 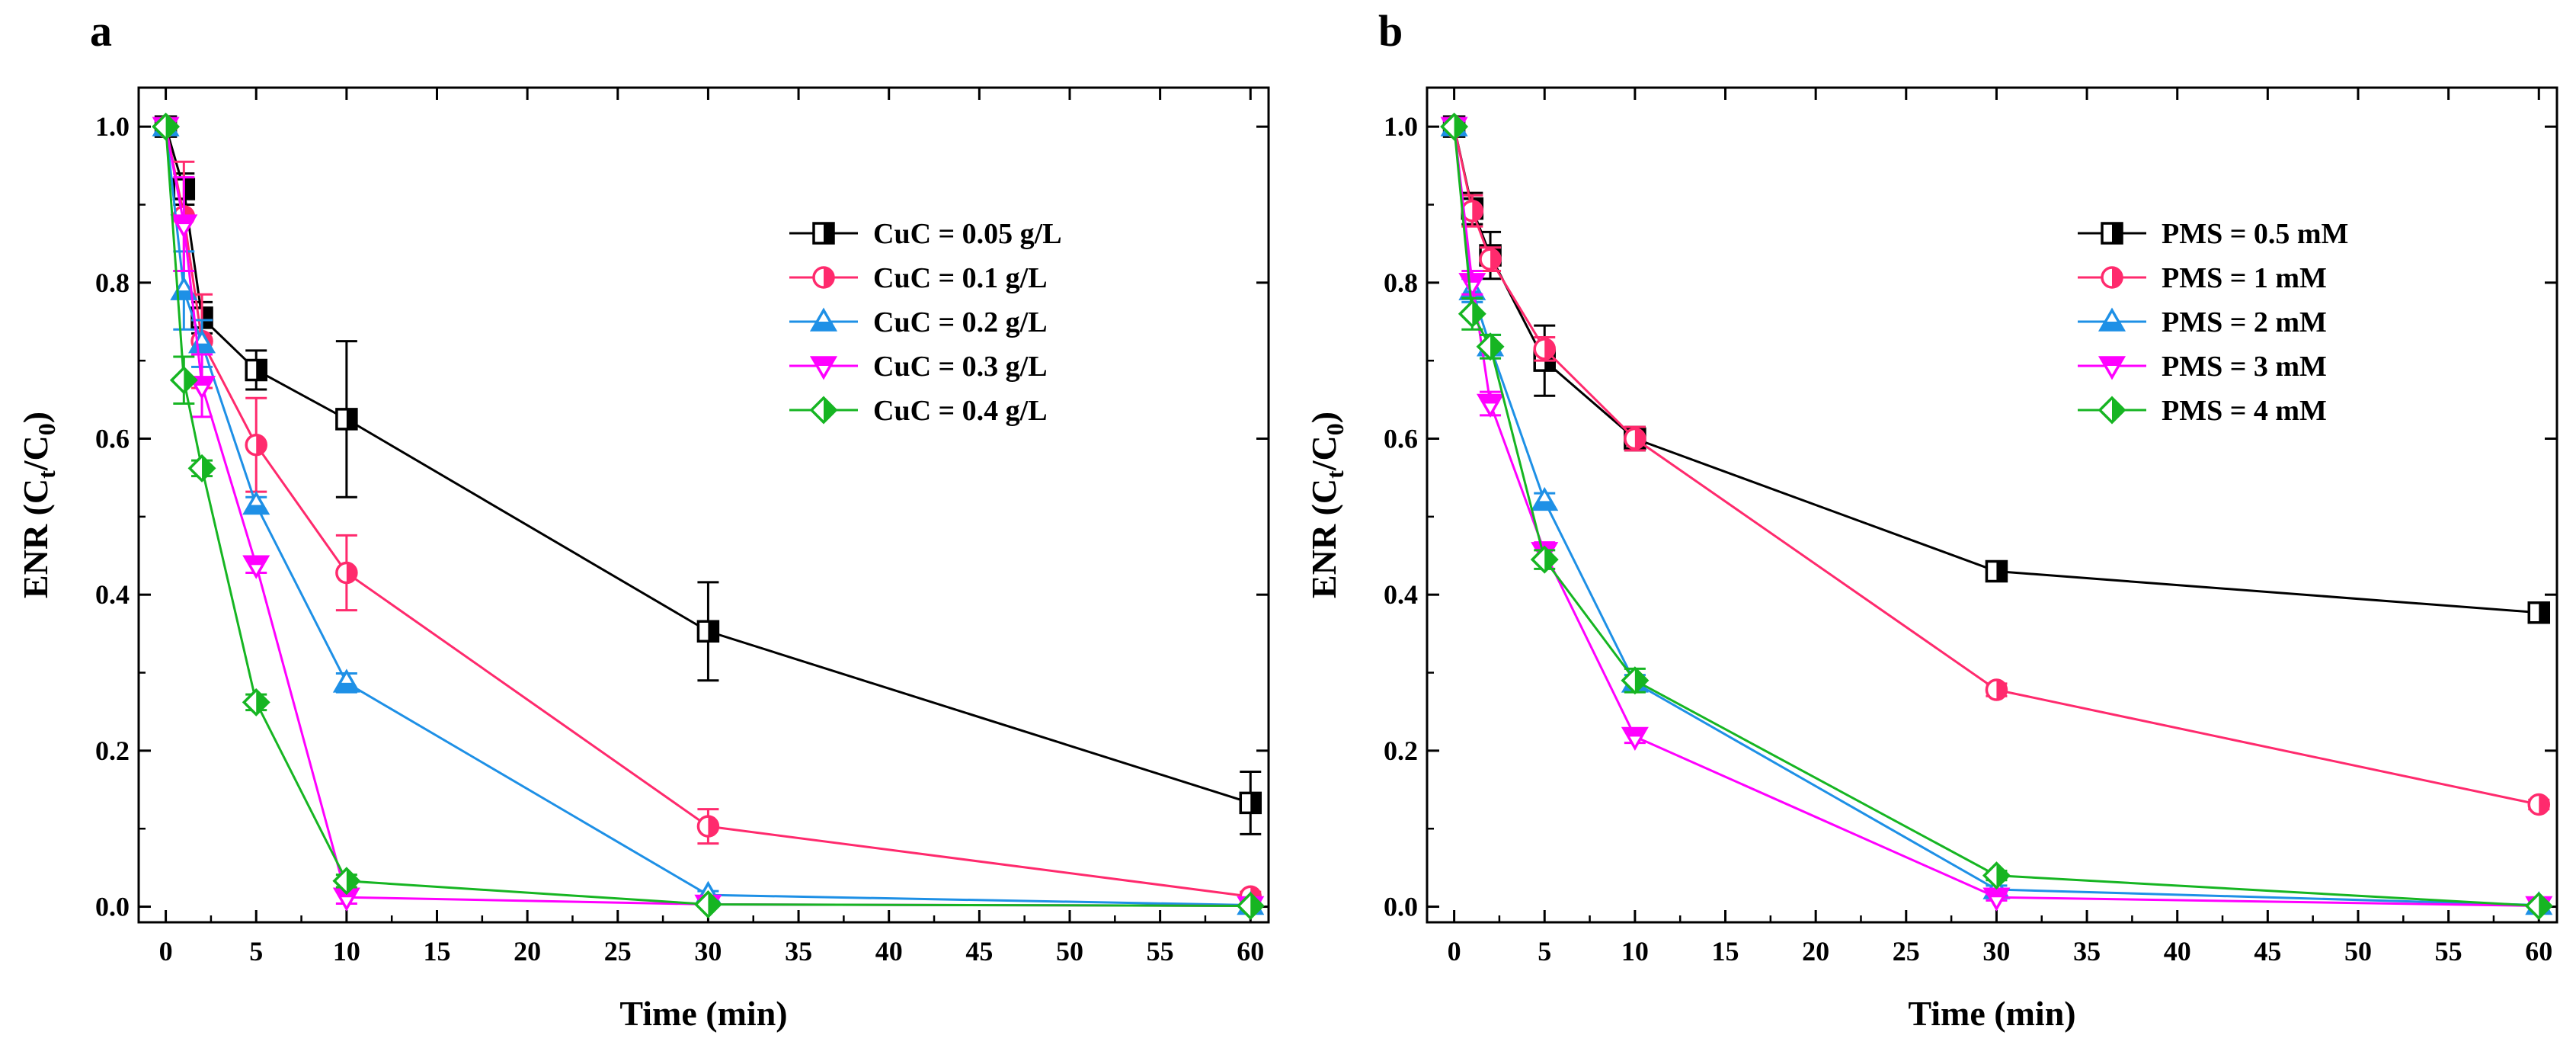 What do you see at coordinates (1401, 439) in the screenshot?
I see `y-tick-label: 0.6` at bounding box center [1401, 439].